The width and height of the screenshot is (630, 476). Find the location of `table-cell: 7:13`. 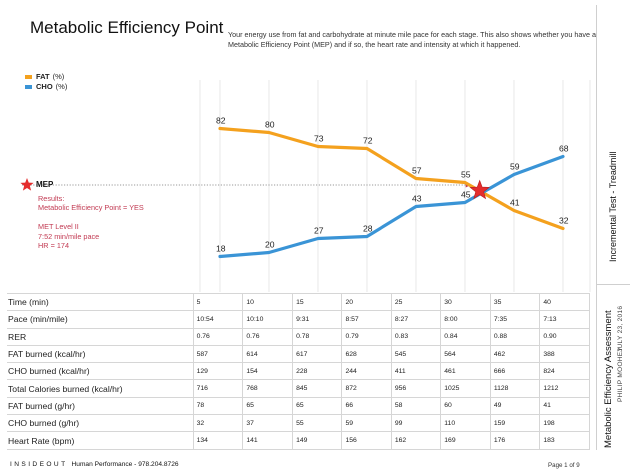

table-cell: 7:13 is located at coordinates (564, 319).